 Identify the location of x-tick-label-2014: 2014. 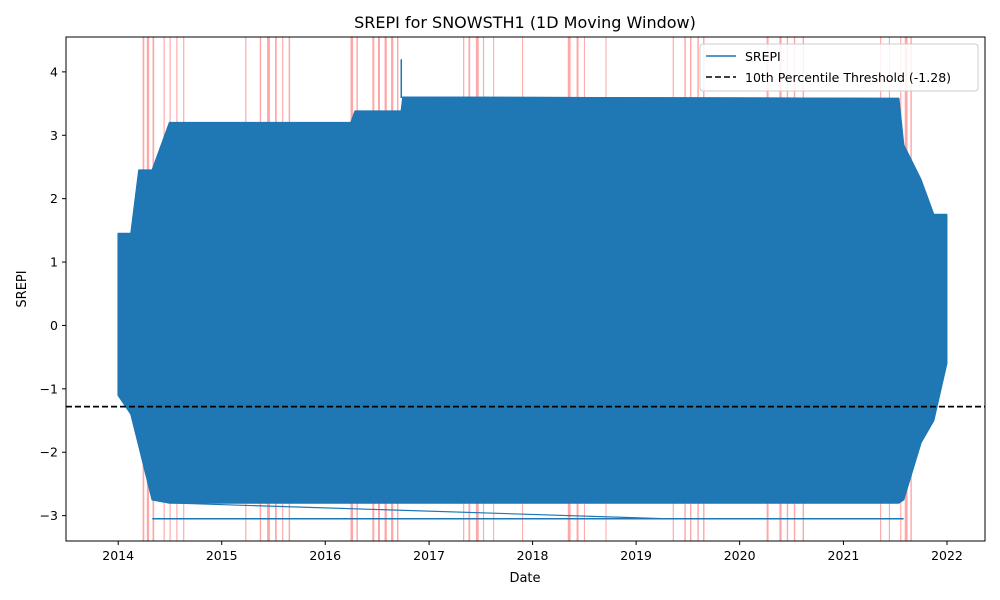
(118, 555).